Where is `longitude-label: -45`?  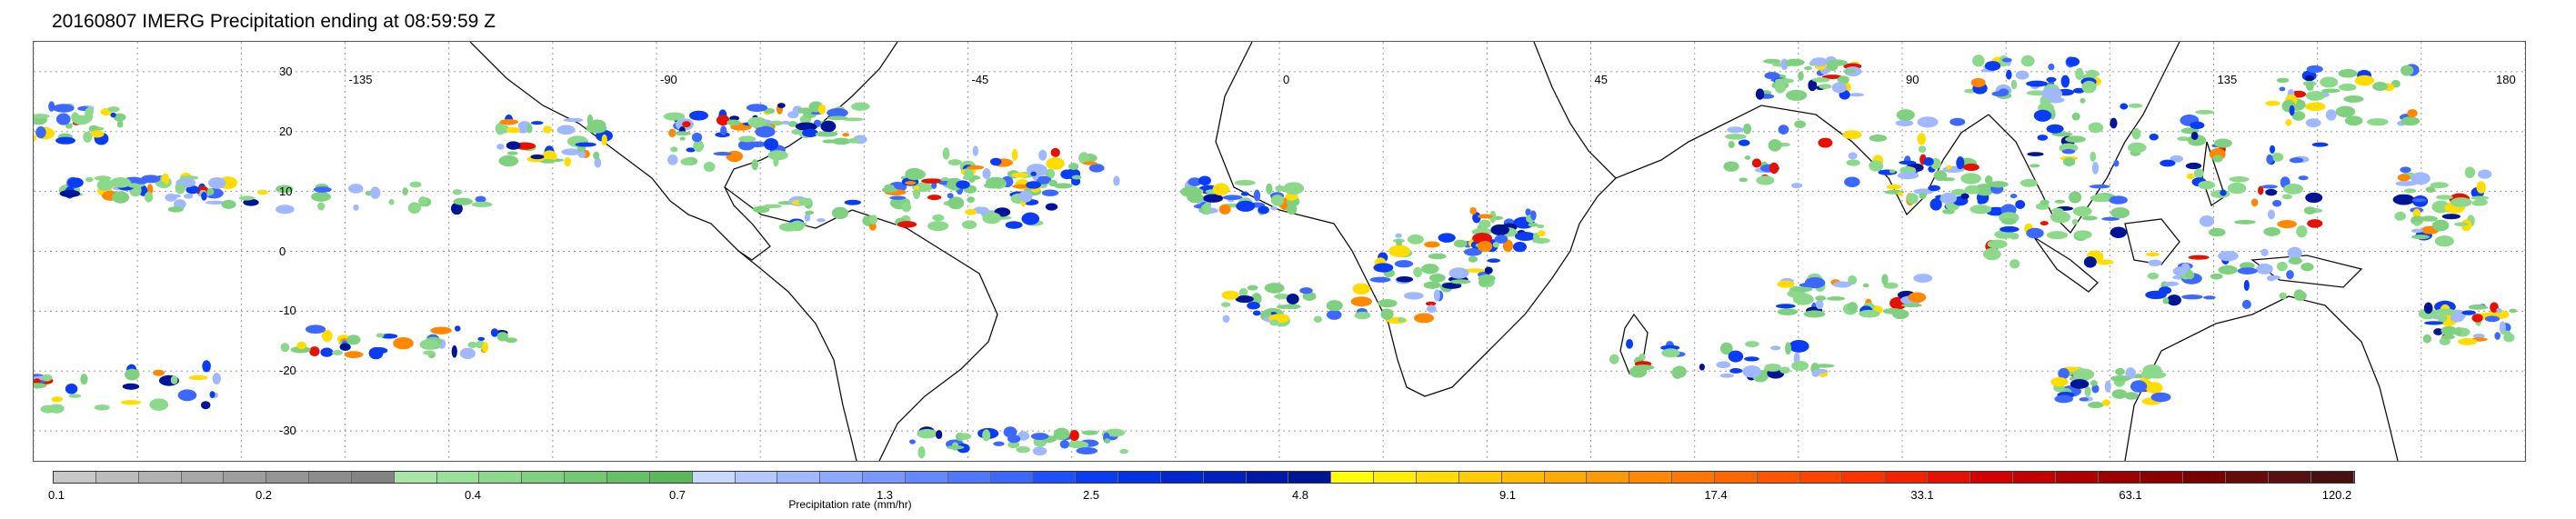
longitude-label: -45 is located at coordinates (980, 79).